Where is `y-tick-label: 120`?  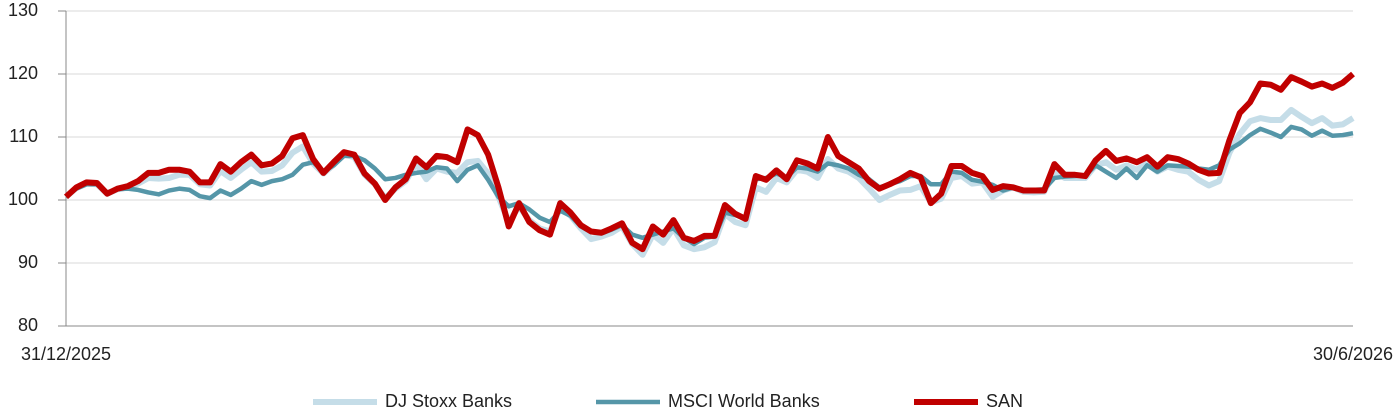
y-tick-label: 120 is located at coordinates (23, 73).